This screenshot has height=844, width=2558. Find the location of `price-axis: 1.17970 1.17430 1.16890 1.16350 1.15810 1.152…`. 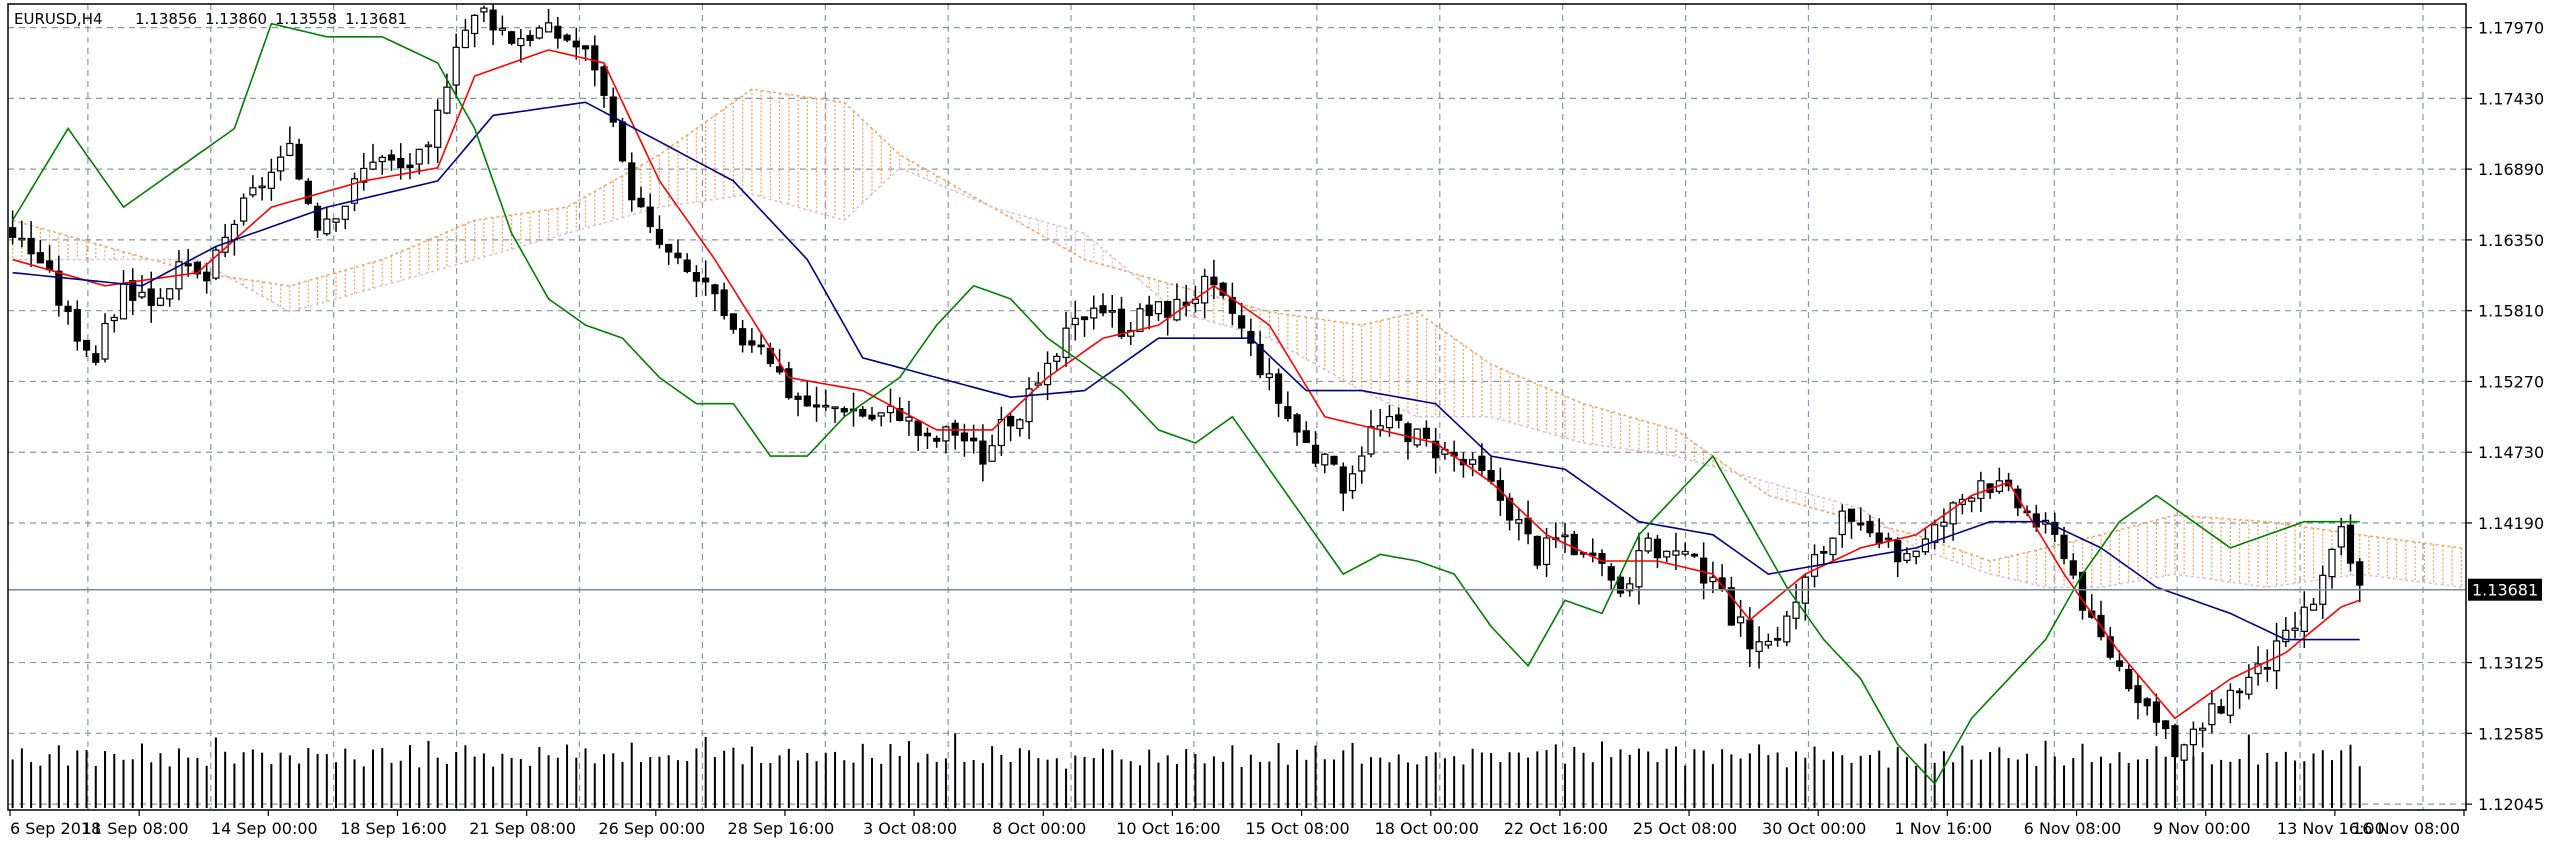

price-axis: 1.17970 1.17430 1.16890 1.16350 1.15810 1.152… is located at coordinates (2505, 417).